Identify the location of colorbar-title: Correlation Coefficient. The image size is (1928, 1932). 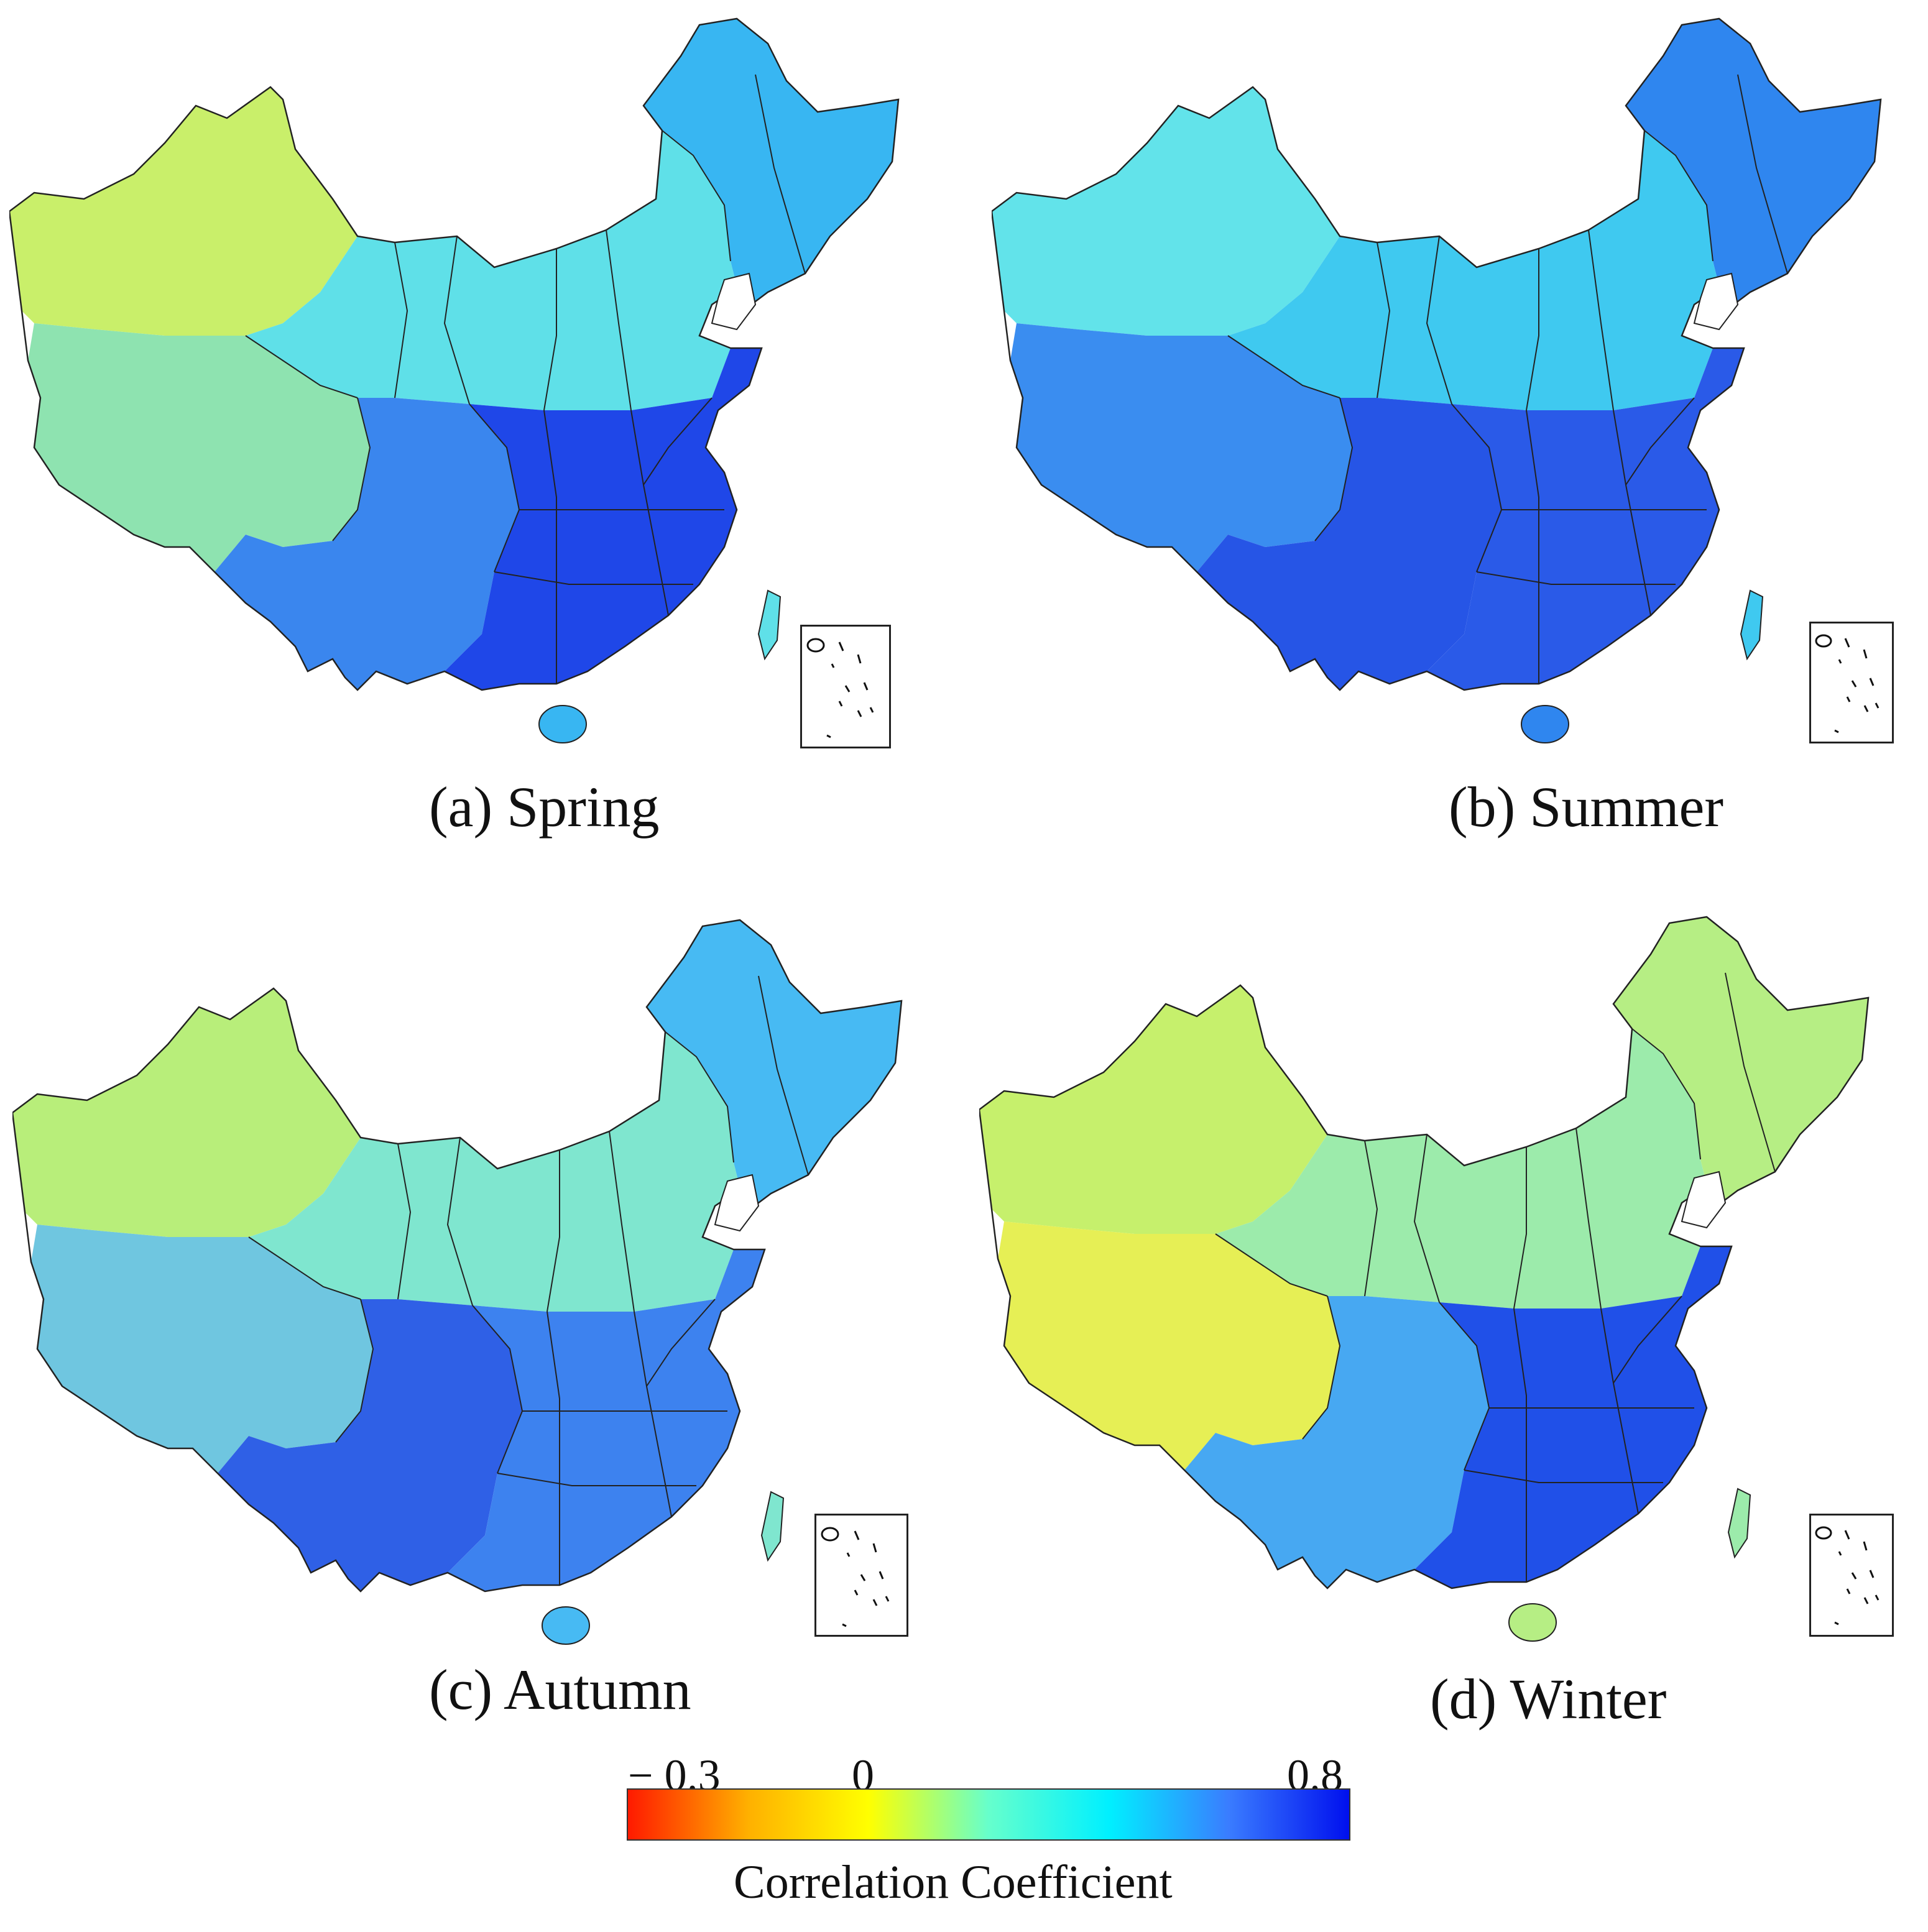
(953, 1882).